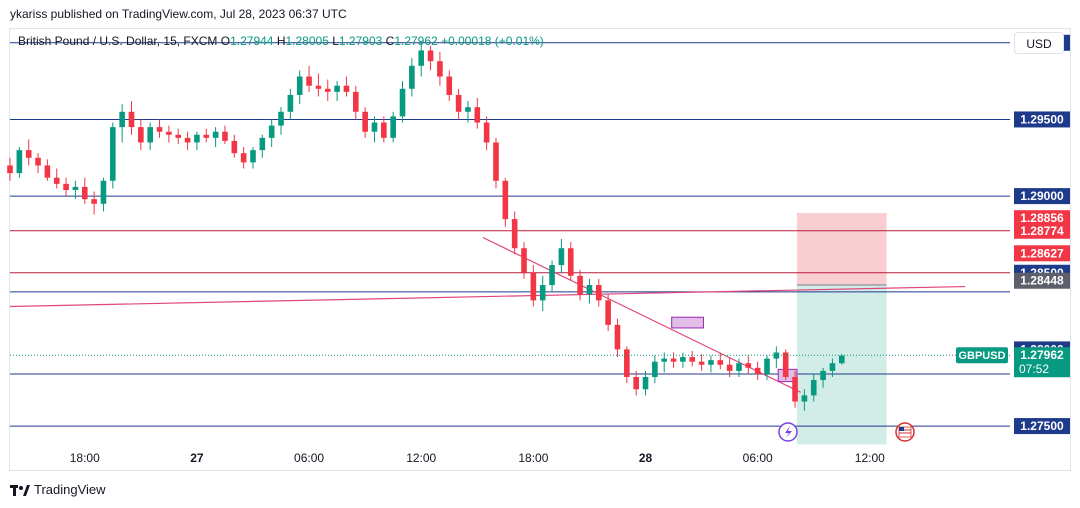 The width and height of the screenshot is (1080, 508). Describe the element at coordinates (1042, 355) in the screenshot. I see `current-price-text: 1.27962` at that location.